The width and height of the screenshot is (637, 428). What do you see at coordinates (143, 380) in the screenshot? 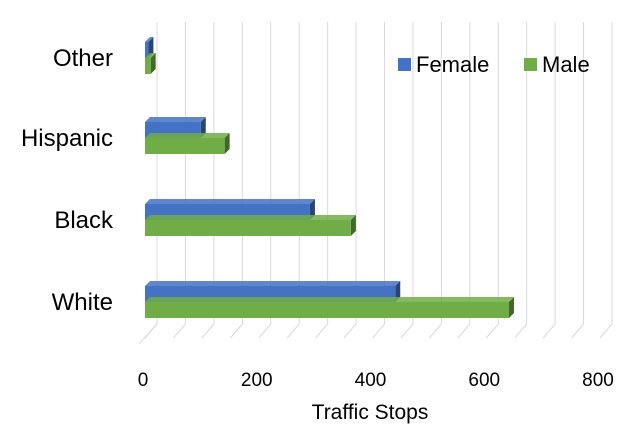
I see `x-tick-label: 0` at bounding box center [143, 380].